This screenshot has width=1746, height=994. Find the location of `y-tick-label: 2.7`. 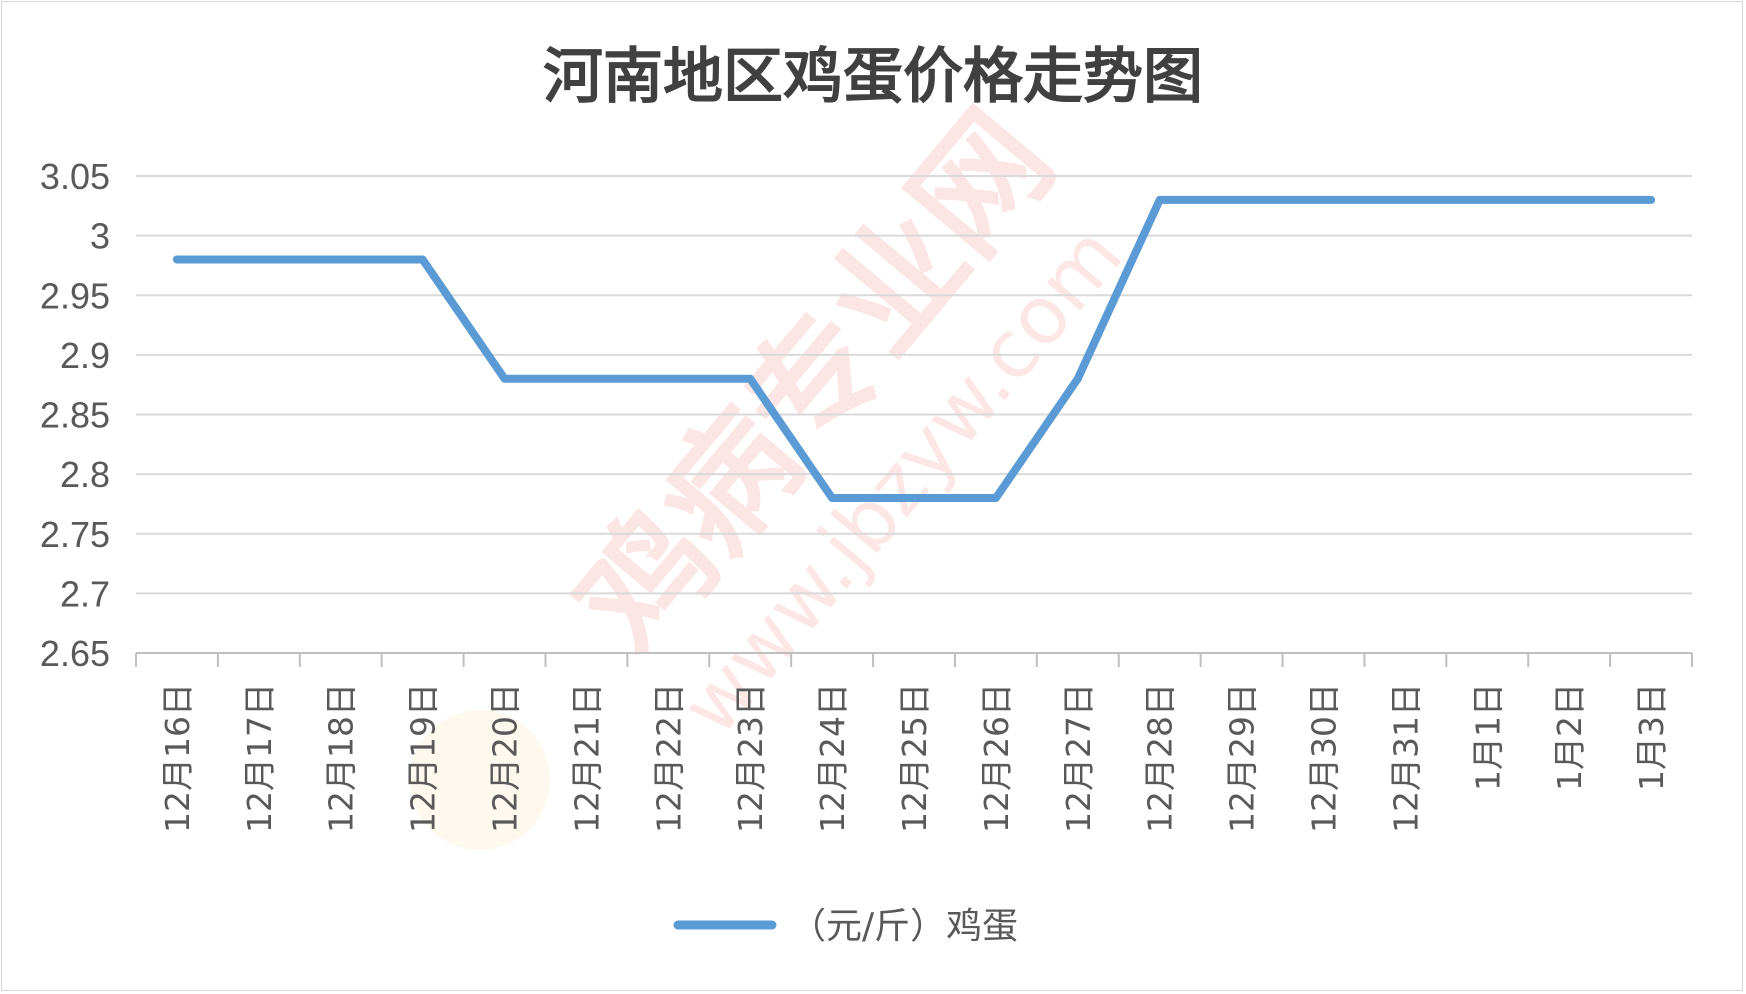

y-tick-label: 2.7 is located at coordinates (85, 593).